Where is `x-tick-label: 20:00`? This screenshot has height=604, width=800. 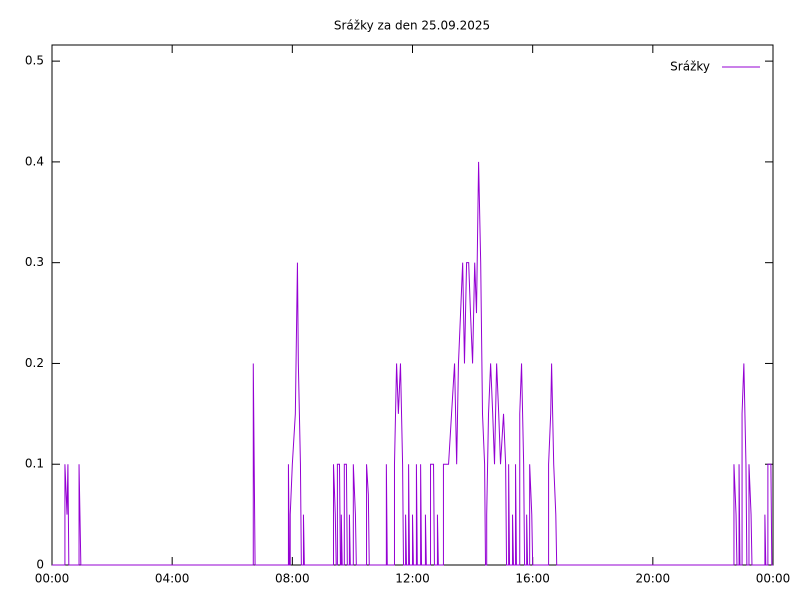
x-tick-label: 20:00 is located at coordinates (653, 579).